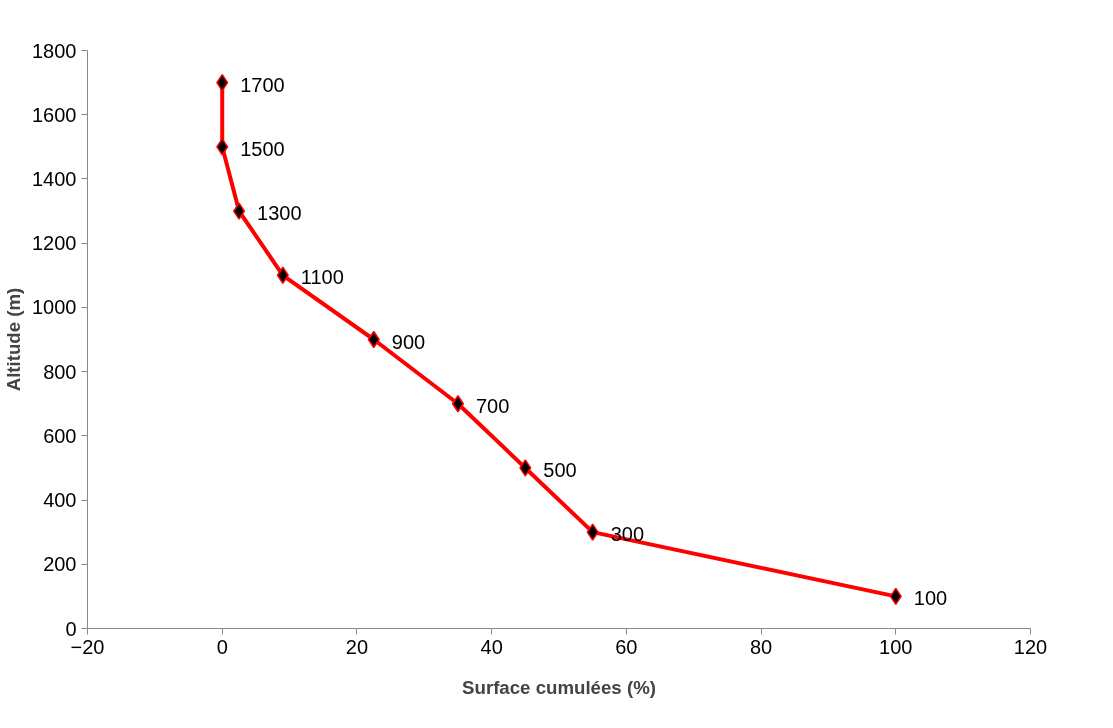  What do you see at coordinates (626, 646) in the screenshot?
I see `x-tick-label: 60` at bounding box center [626, 646].